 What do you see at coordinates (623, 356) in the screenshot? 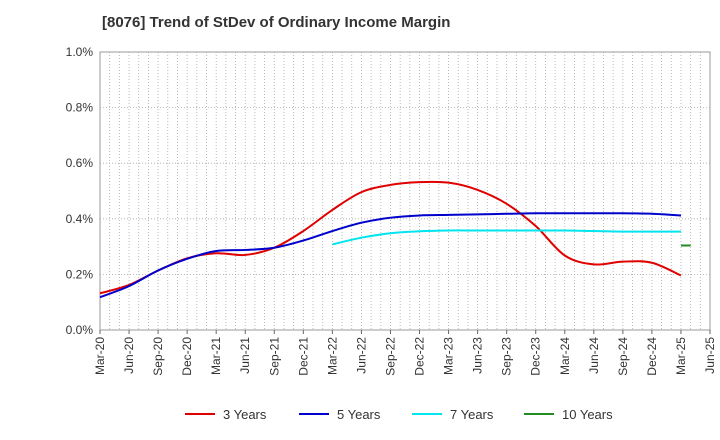
I see `x-tick-label: Sep-24` at bounding box center [623, 356].